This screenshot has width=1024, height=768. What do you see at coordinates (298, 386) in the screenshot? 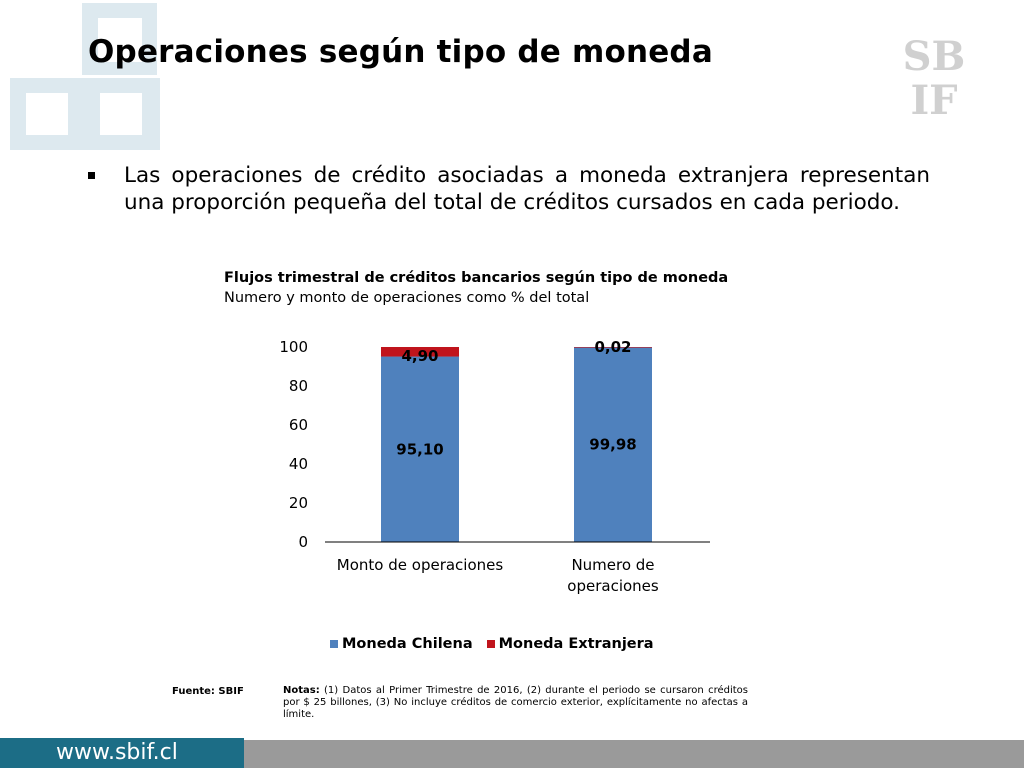
I see `y-tick-label: 80` at bounding box center [298, 386].